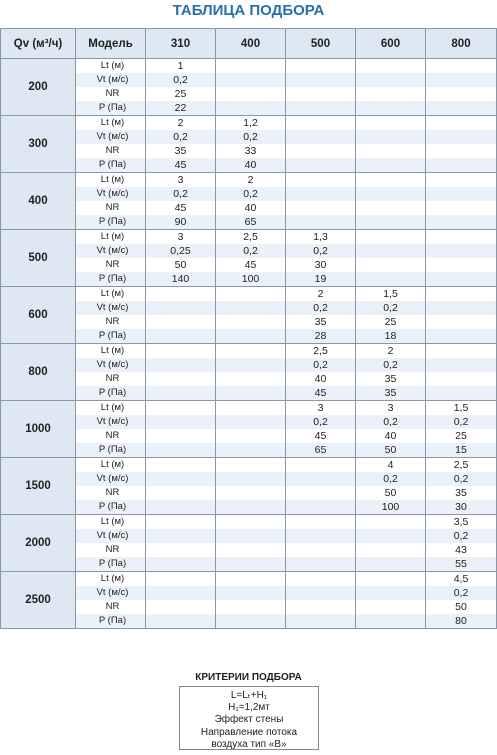 This screenshot has width=497, height=755. I want to click on value-cell: 35, so click(390, 379).